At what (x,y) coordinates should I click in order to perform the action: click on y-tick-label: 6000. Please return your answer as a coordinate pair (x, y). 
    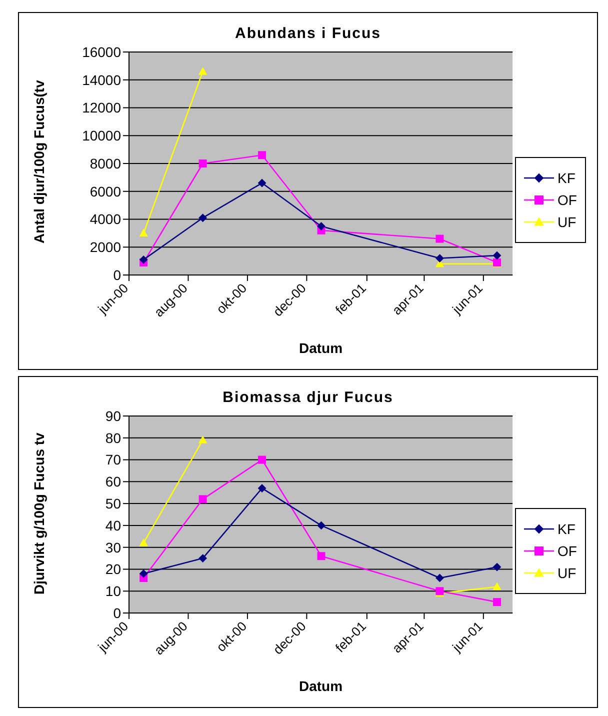
    Looking at the image, I should click on (106, 191).